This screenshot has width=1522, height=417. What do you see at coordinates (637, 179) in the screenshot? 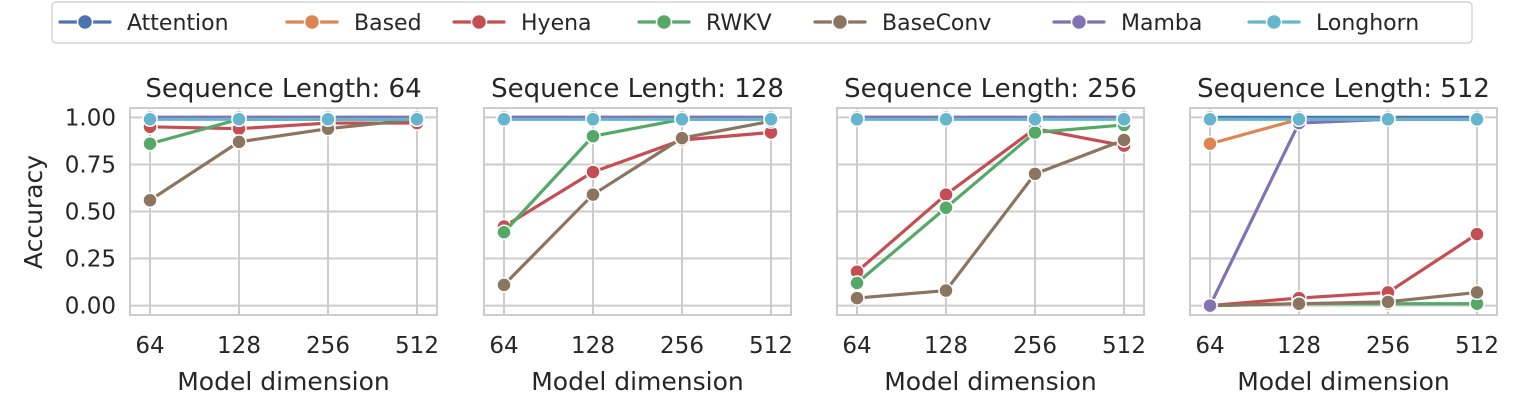
I see `panel-2-line-hyena` at bounding box center [637, 179].